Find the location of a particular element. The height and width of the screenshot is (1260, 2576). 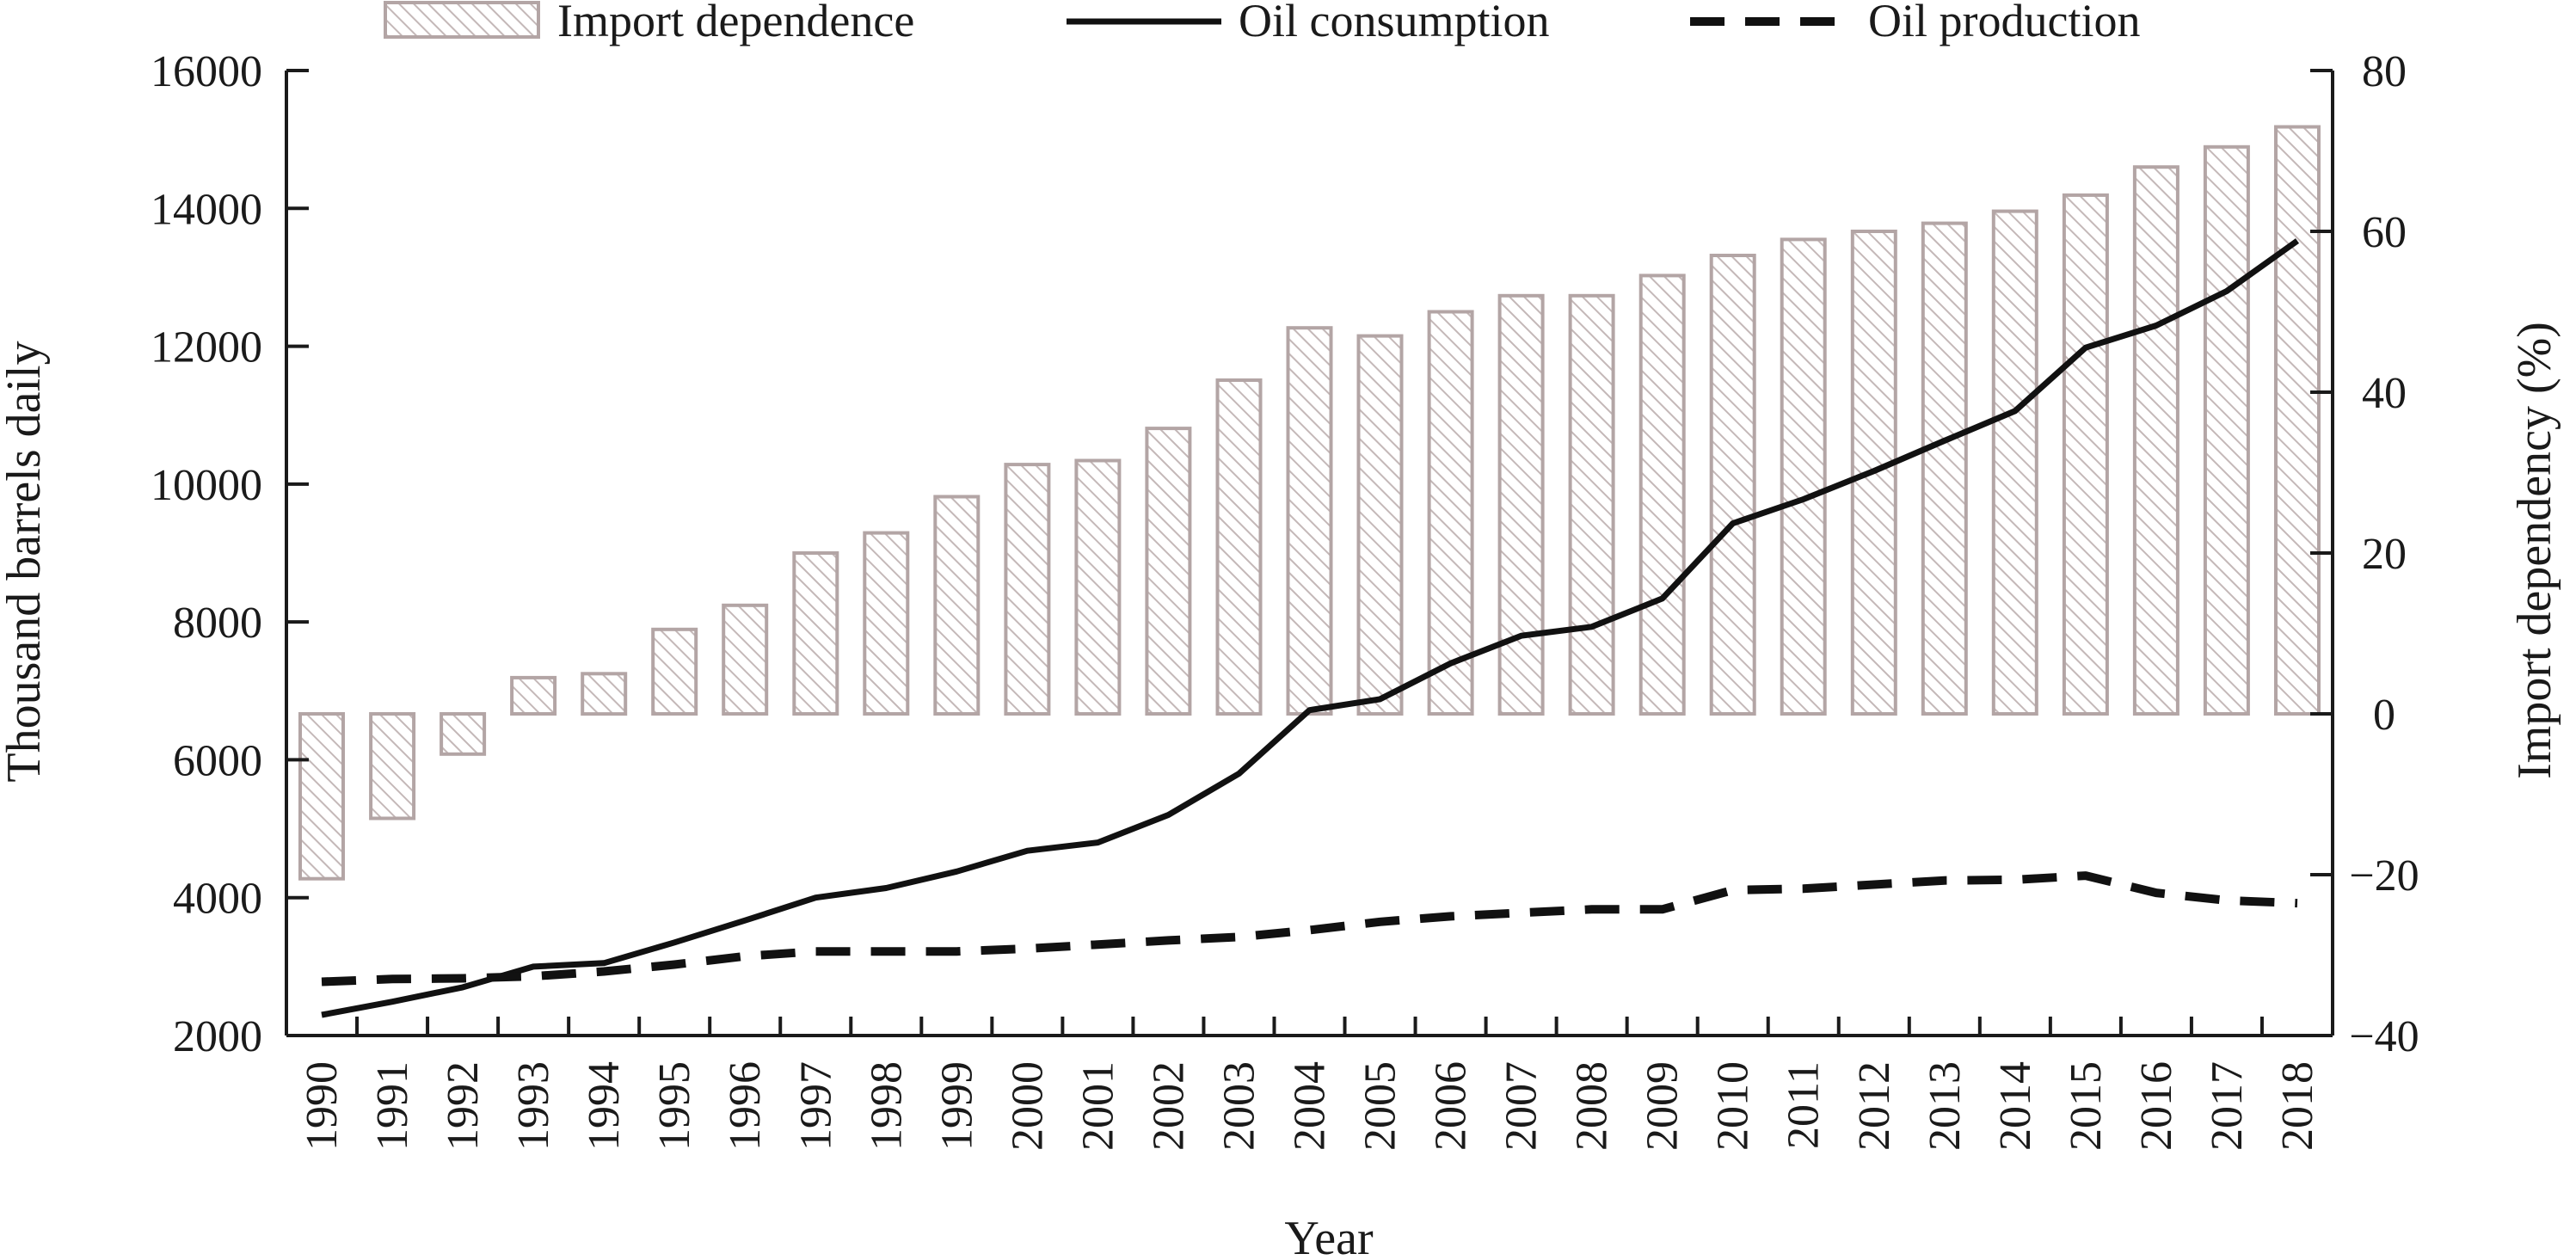

x-tick-label-1991: 1991 is located at coordinates (392, 1106).